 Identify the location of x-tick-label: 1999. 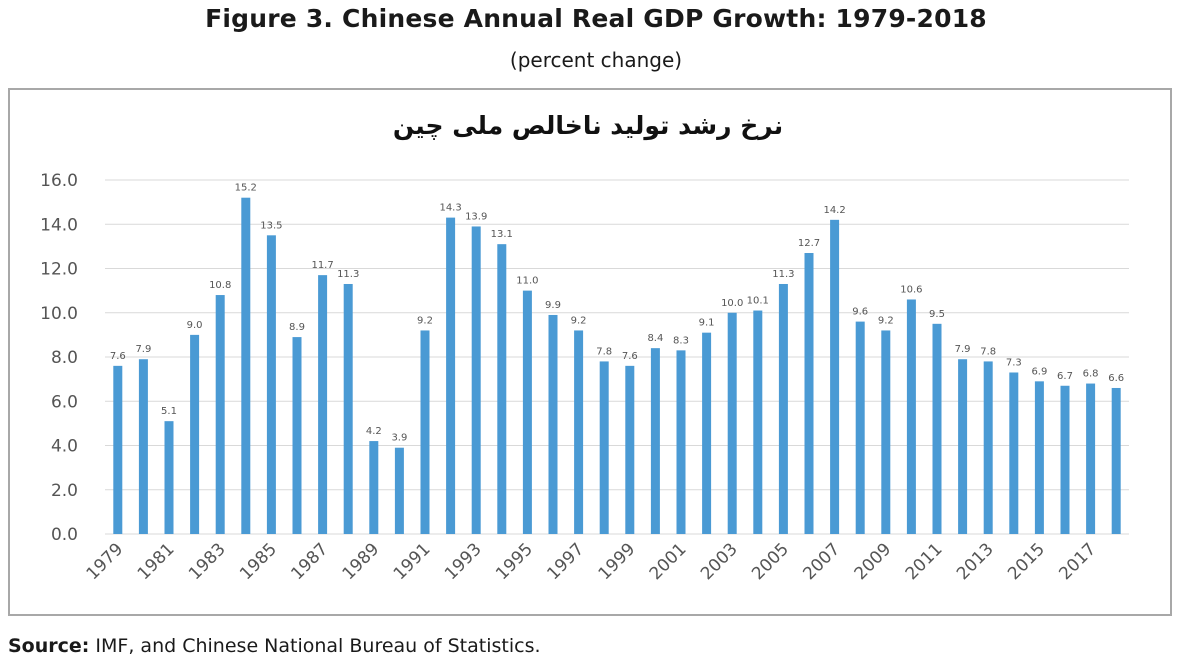
(617, 561).